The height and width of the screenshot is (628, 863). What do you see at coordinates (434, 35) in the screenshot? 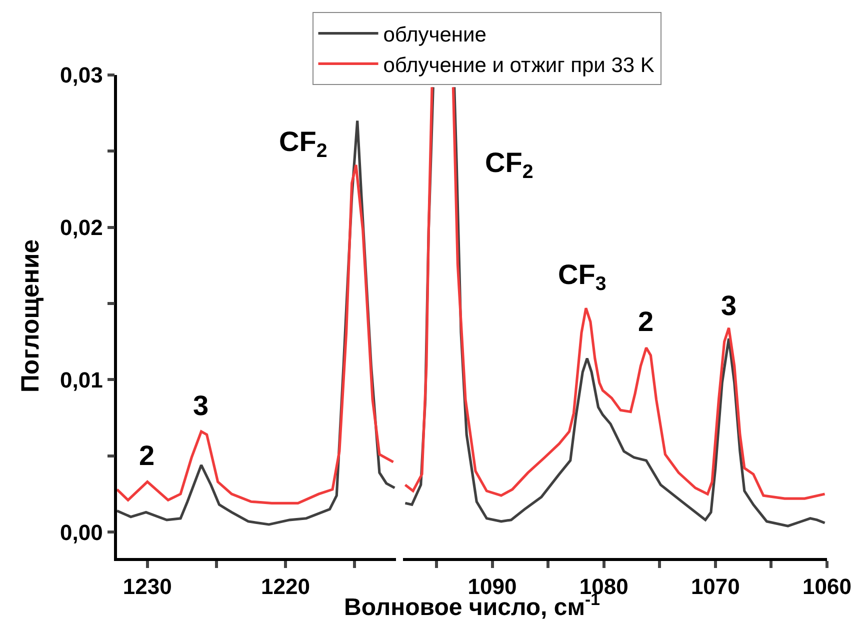
I see `legend-label: облучение` at bounding box center [434, 35].